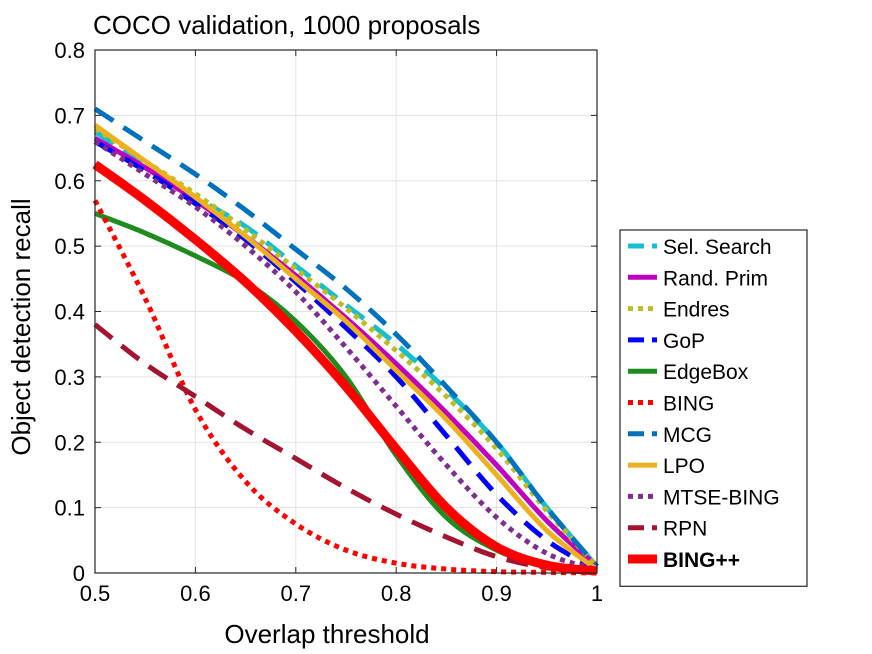 The height and width of the screenshot is (654, 872). I want to click on x-tick-label: 0.8, so click(396, 593).